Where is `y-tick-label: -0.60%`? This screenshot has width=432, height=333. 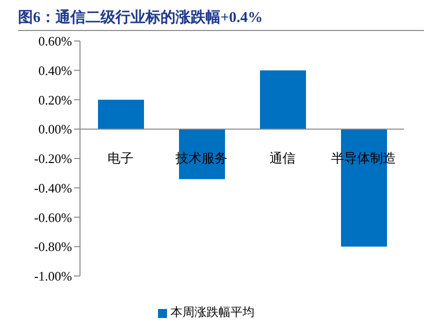 y-tick-label: -0.60% is located at coordinates (53, 217).